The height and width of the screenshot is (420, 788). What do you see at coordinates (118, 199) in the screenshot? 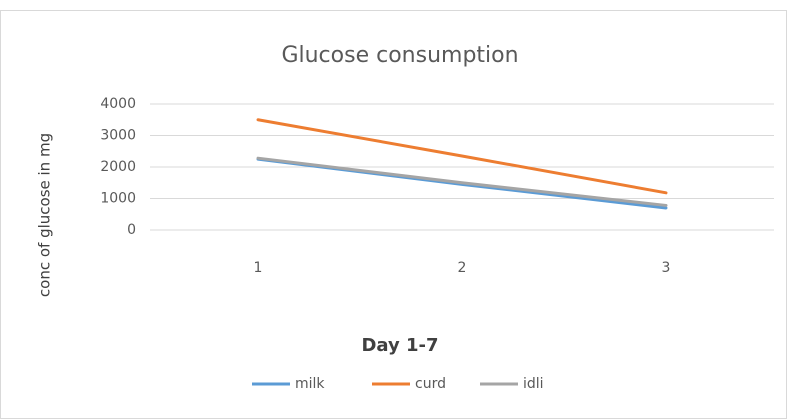
I see `y-tick-label: 1000` at bounding box center [118, 199].